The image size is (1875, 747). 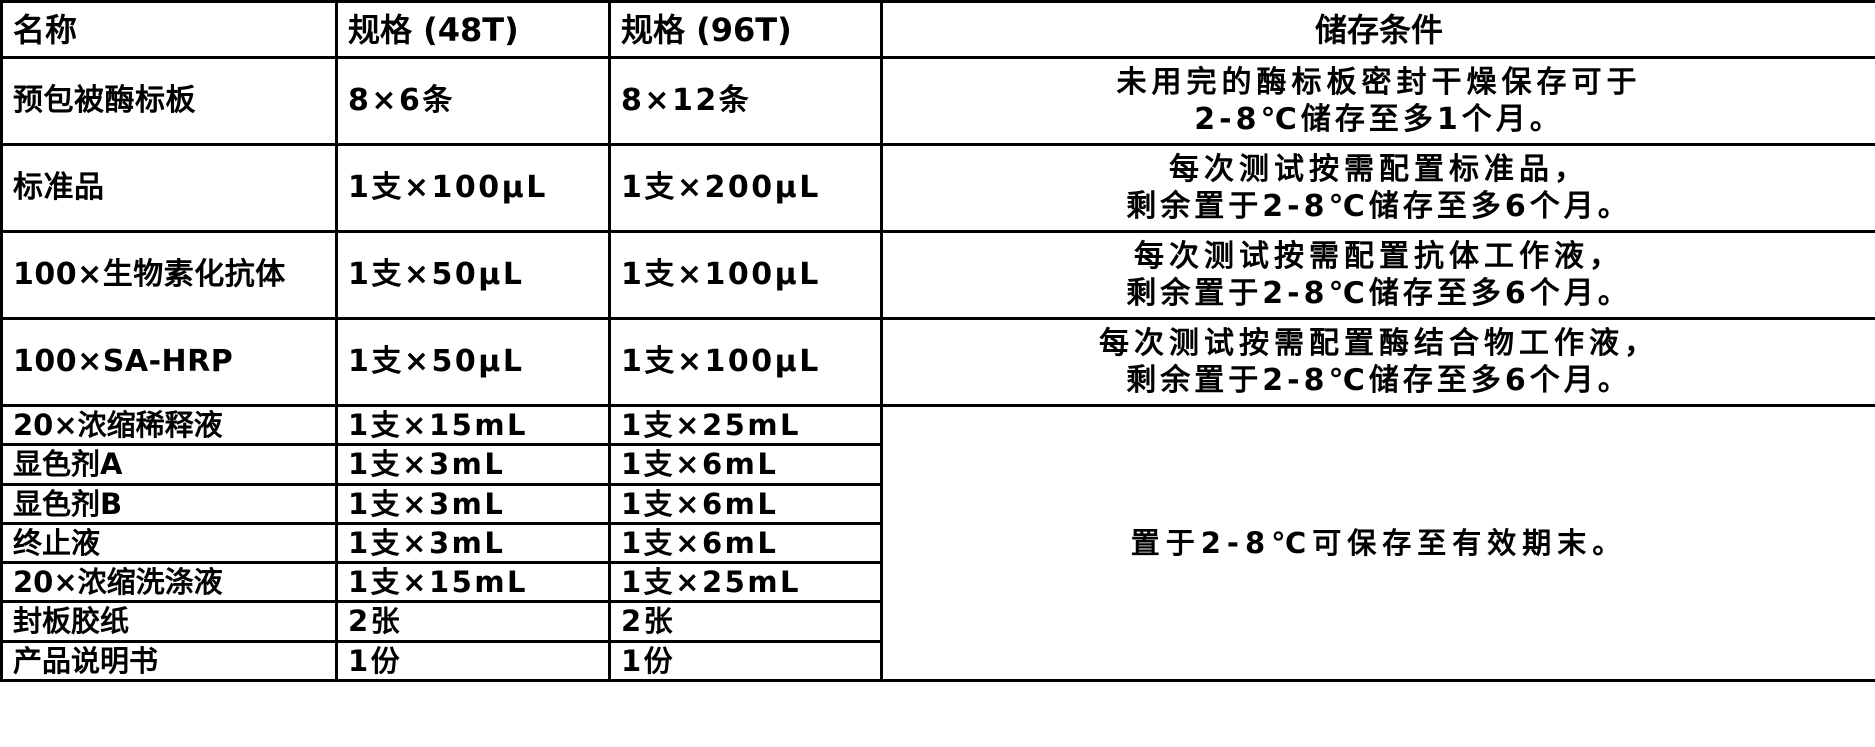 What do you see at coordinates (1379, 343) in the screenshot?
I see `storage-line-1: 每次测试按需配置酶结合物工作液，` at bounding box center [1379, 343].